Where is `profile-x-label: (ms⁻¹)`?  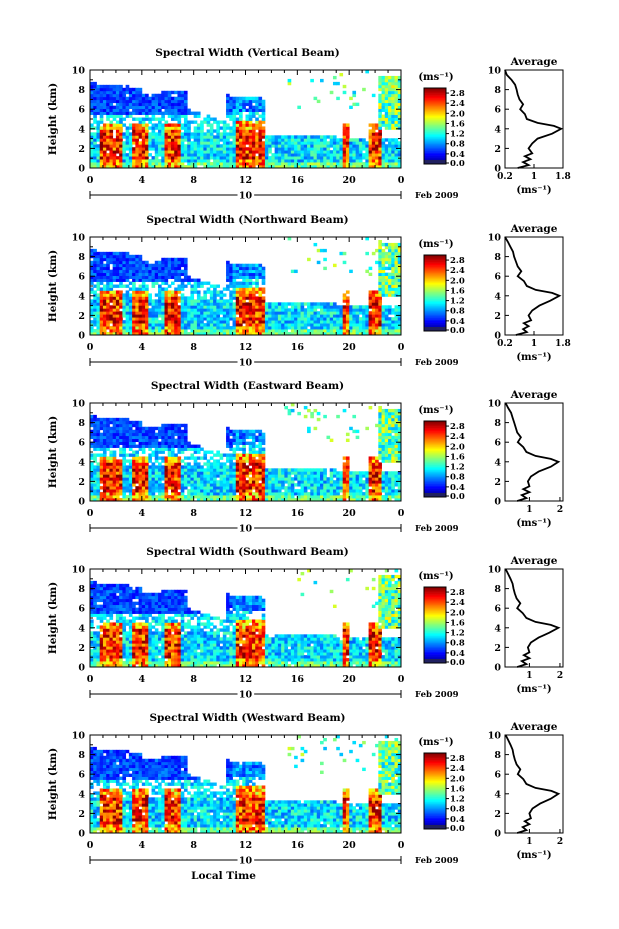
profile-x-label: (ms⁻¹) is located at coordinates (533, 190).